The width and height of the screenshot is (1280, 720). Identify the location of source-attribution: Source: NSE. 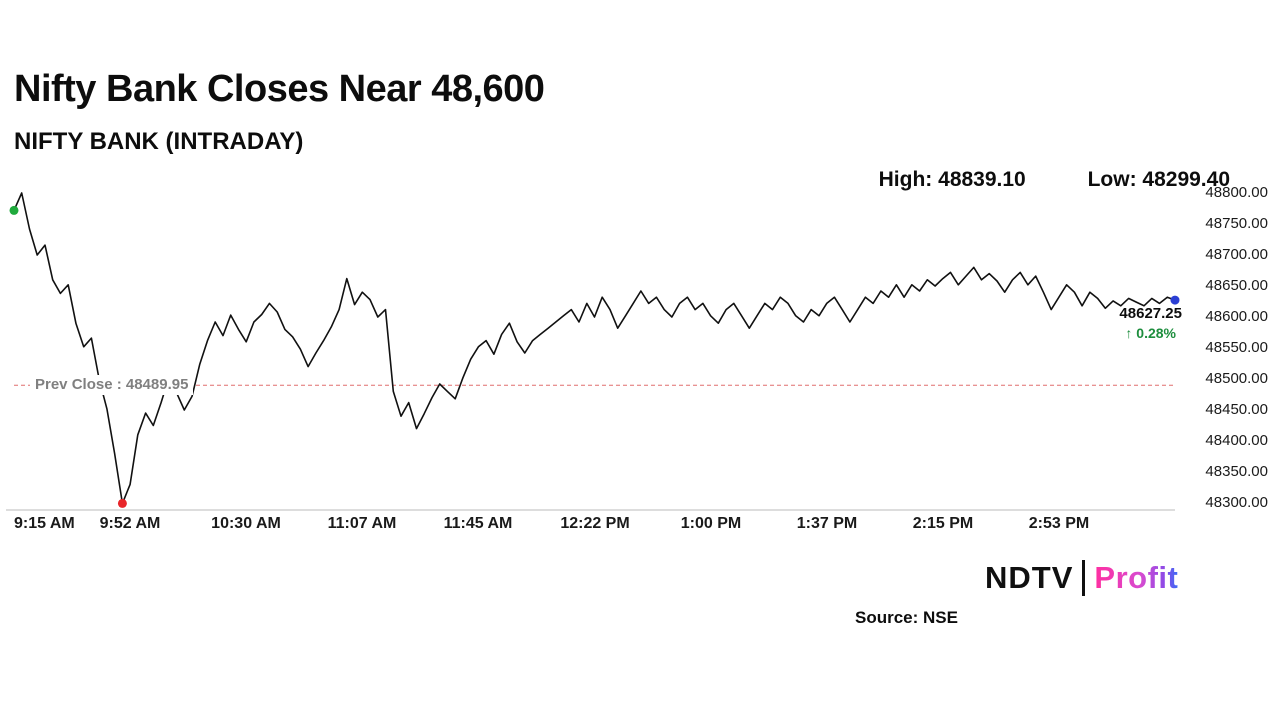
(906, 617).